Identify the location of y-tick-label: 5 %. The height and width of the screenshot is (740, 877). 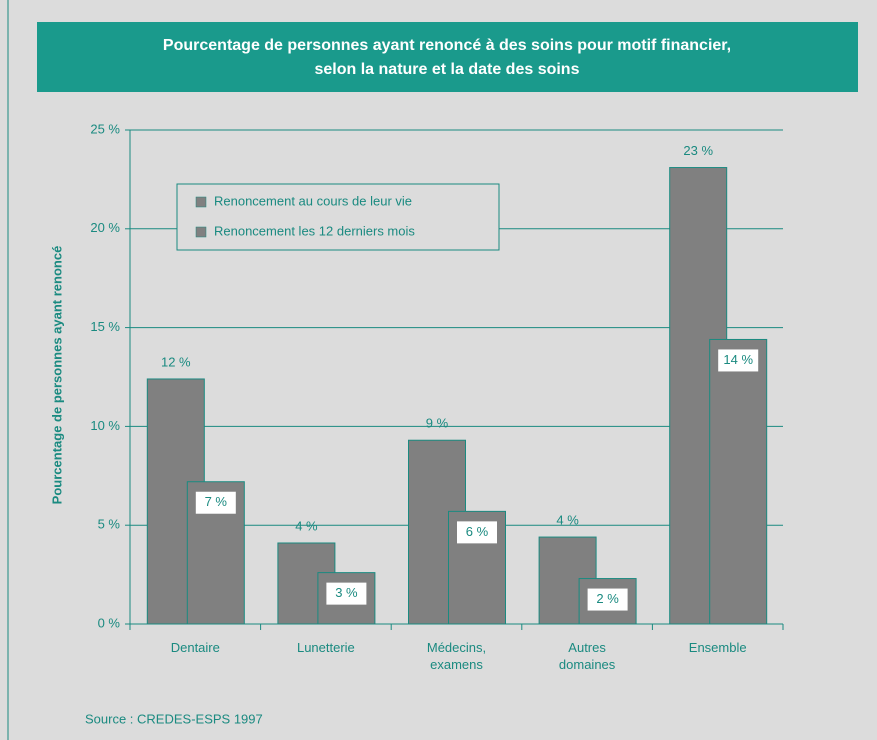
(109, 524).